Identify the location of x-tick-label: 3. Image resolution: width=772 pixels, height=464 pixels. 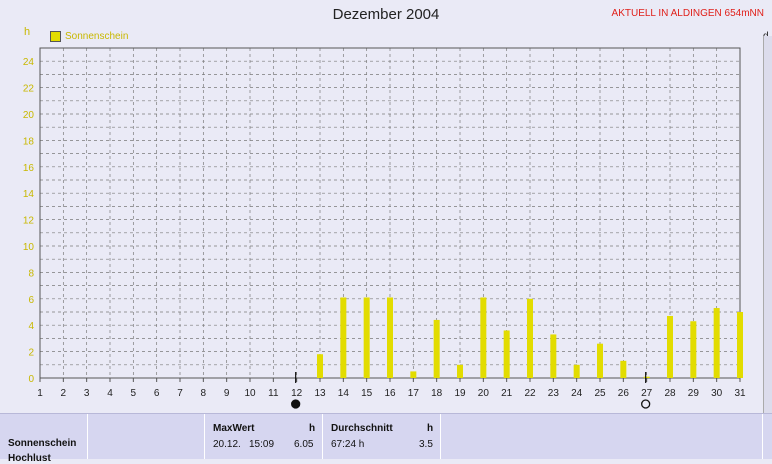
(87, 393).